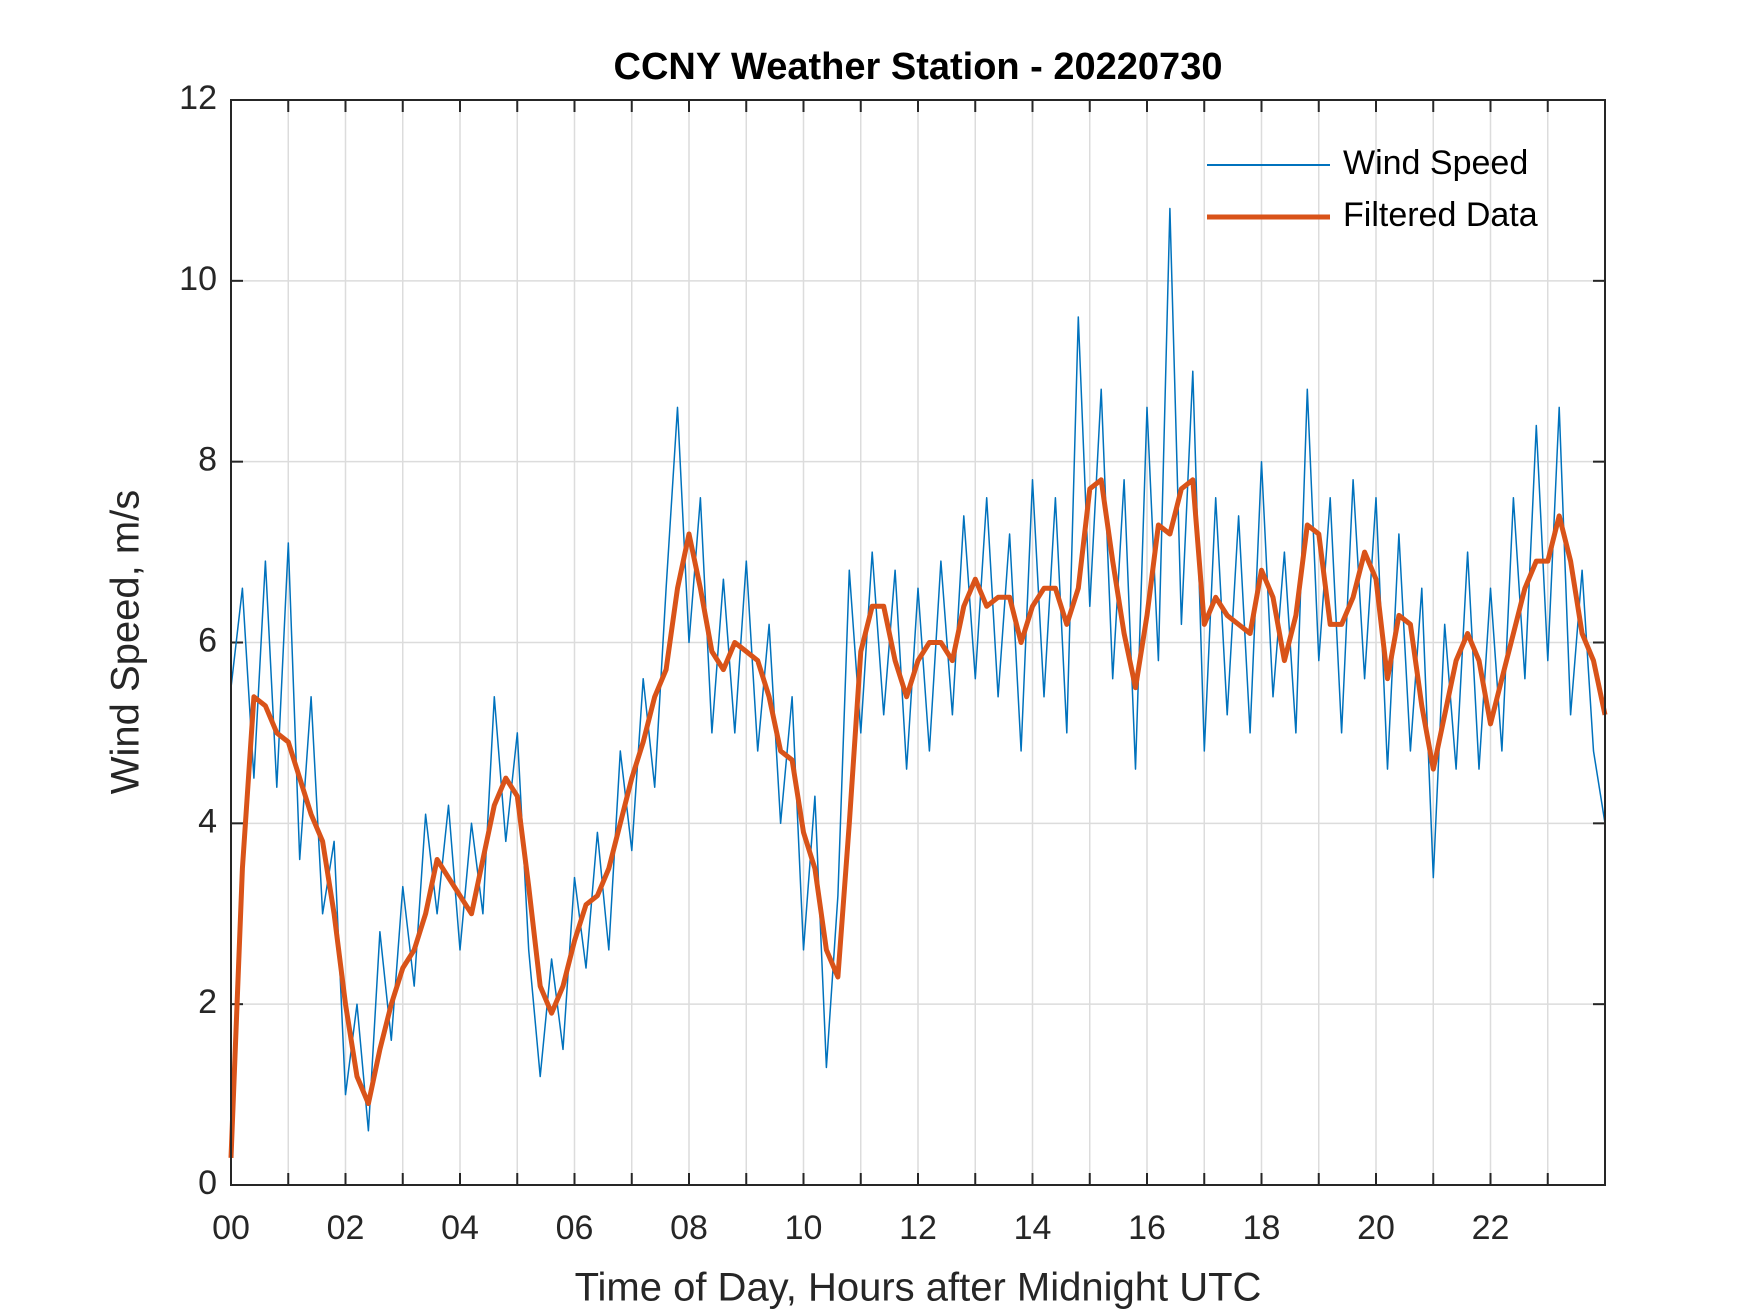 This screenshot has height=1313, width=1750. What do you see at coordinates (1440, 215) in the screenshot?
I see `legend-label: Filtered Data` at bounding box center [1440, 215].